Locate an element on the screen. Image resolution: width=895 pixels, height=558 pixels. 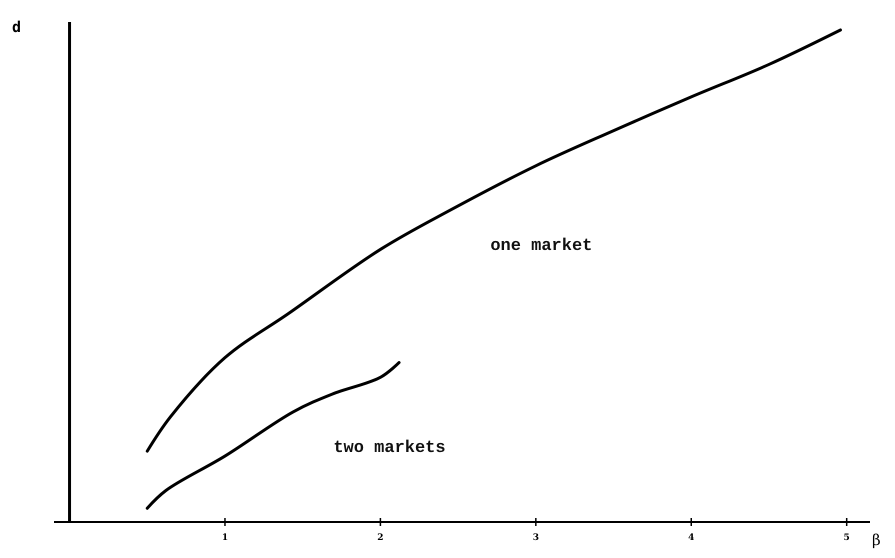
x-tick-label: 2 is located at coordinates (380, 538).